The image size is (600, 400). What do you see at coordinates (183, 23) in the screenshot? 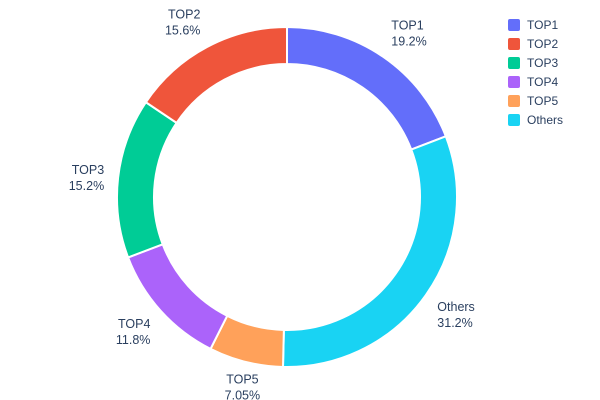
I see `slice-label-top2: TOP2 15.6%` at bounding box center [183, 23].